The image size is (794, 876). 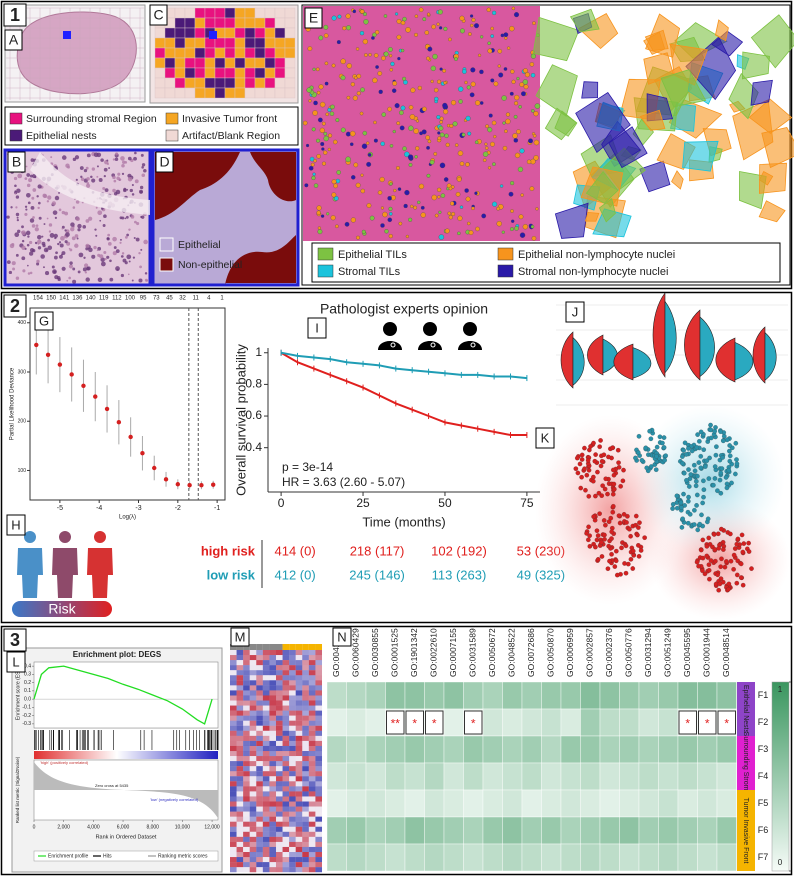 What do you see at coordinates (27, 683) in the screenshot?
I see `y-tick-label: 0.2` at bounding box center [27, 683].